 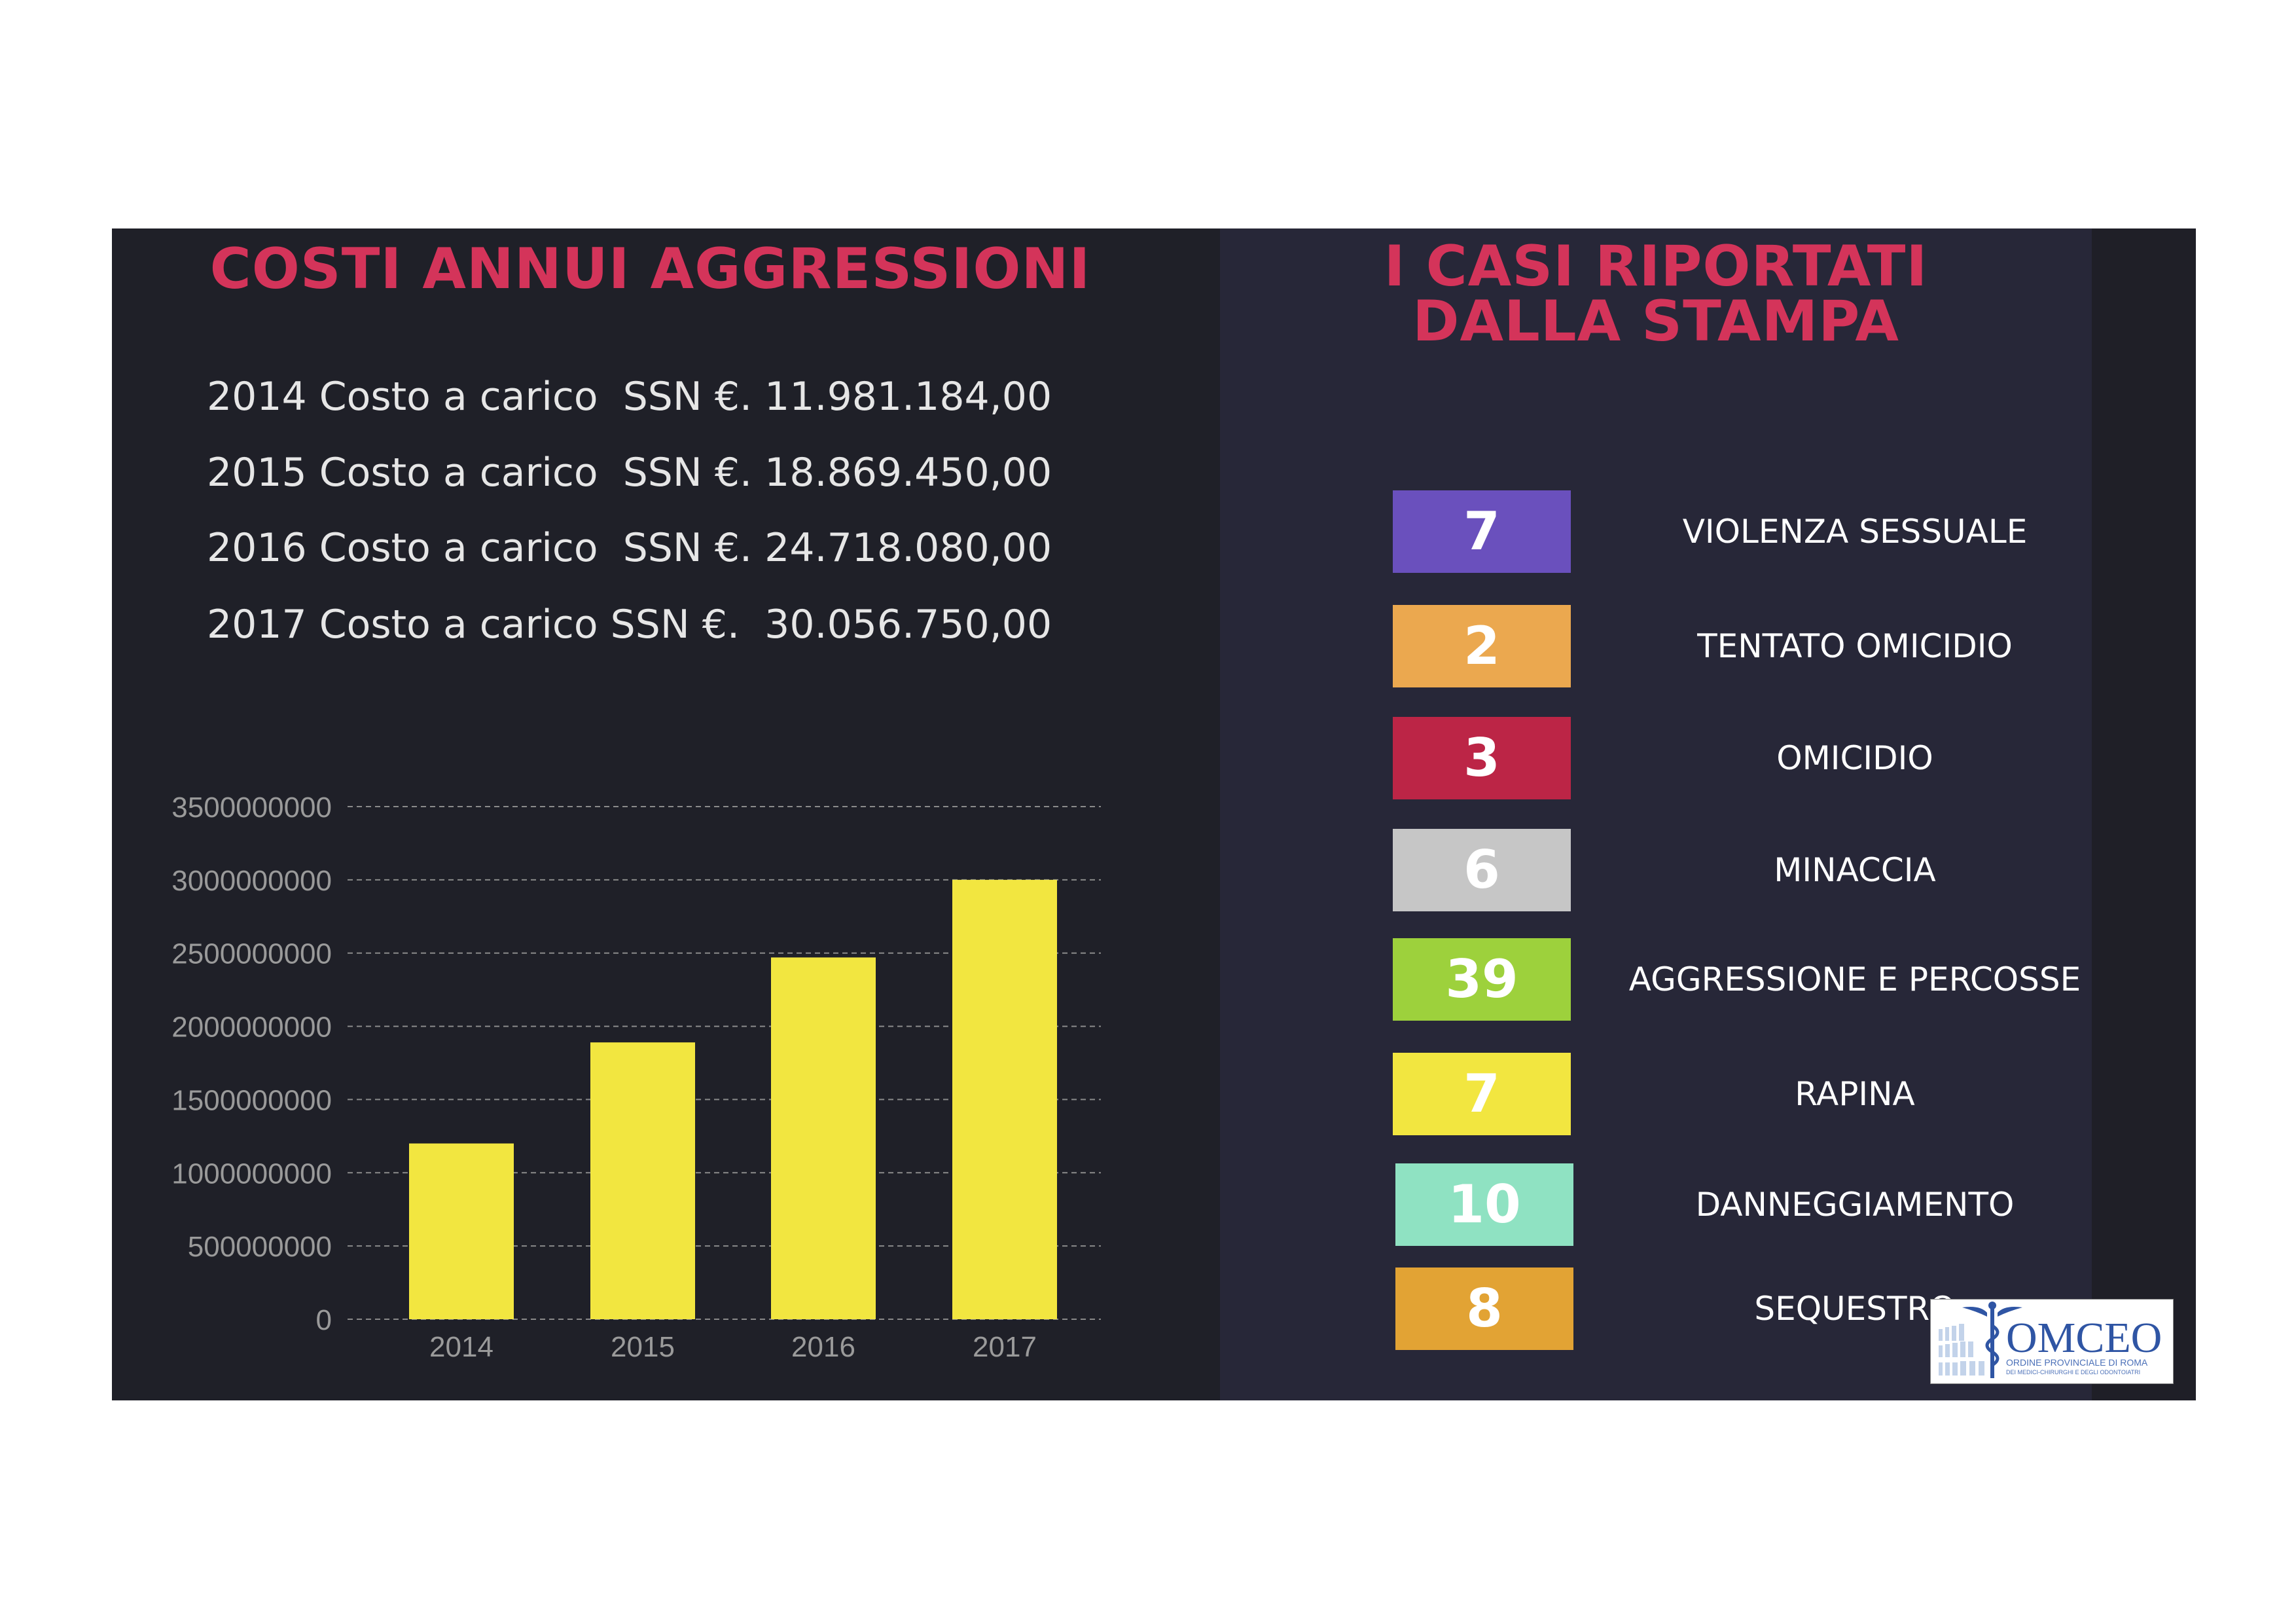 I want to click on cases-title: I CASI RIPORTATI DALLA STAMPA, so click(x=1656, y=294).